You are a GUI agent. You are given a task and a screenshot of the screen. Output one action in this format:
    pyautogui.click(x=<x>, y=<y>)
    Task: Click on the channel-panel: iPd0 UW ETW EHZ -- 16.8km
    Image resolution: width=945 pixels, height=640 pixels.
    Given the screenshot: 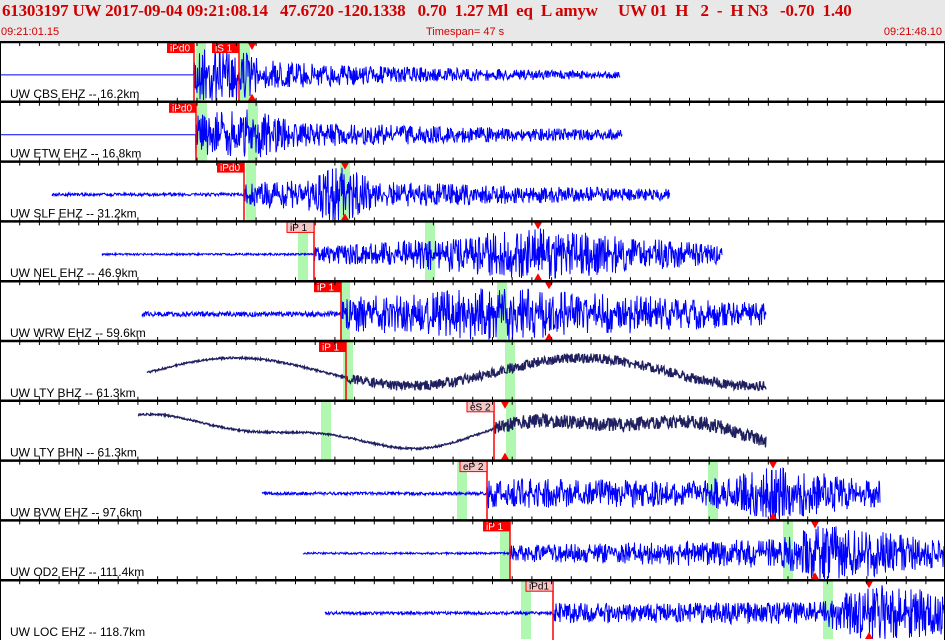 What is the action you would take?
    pyautogui.click(x=472, y=129)
    